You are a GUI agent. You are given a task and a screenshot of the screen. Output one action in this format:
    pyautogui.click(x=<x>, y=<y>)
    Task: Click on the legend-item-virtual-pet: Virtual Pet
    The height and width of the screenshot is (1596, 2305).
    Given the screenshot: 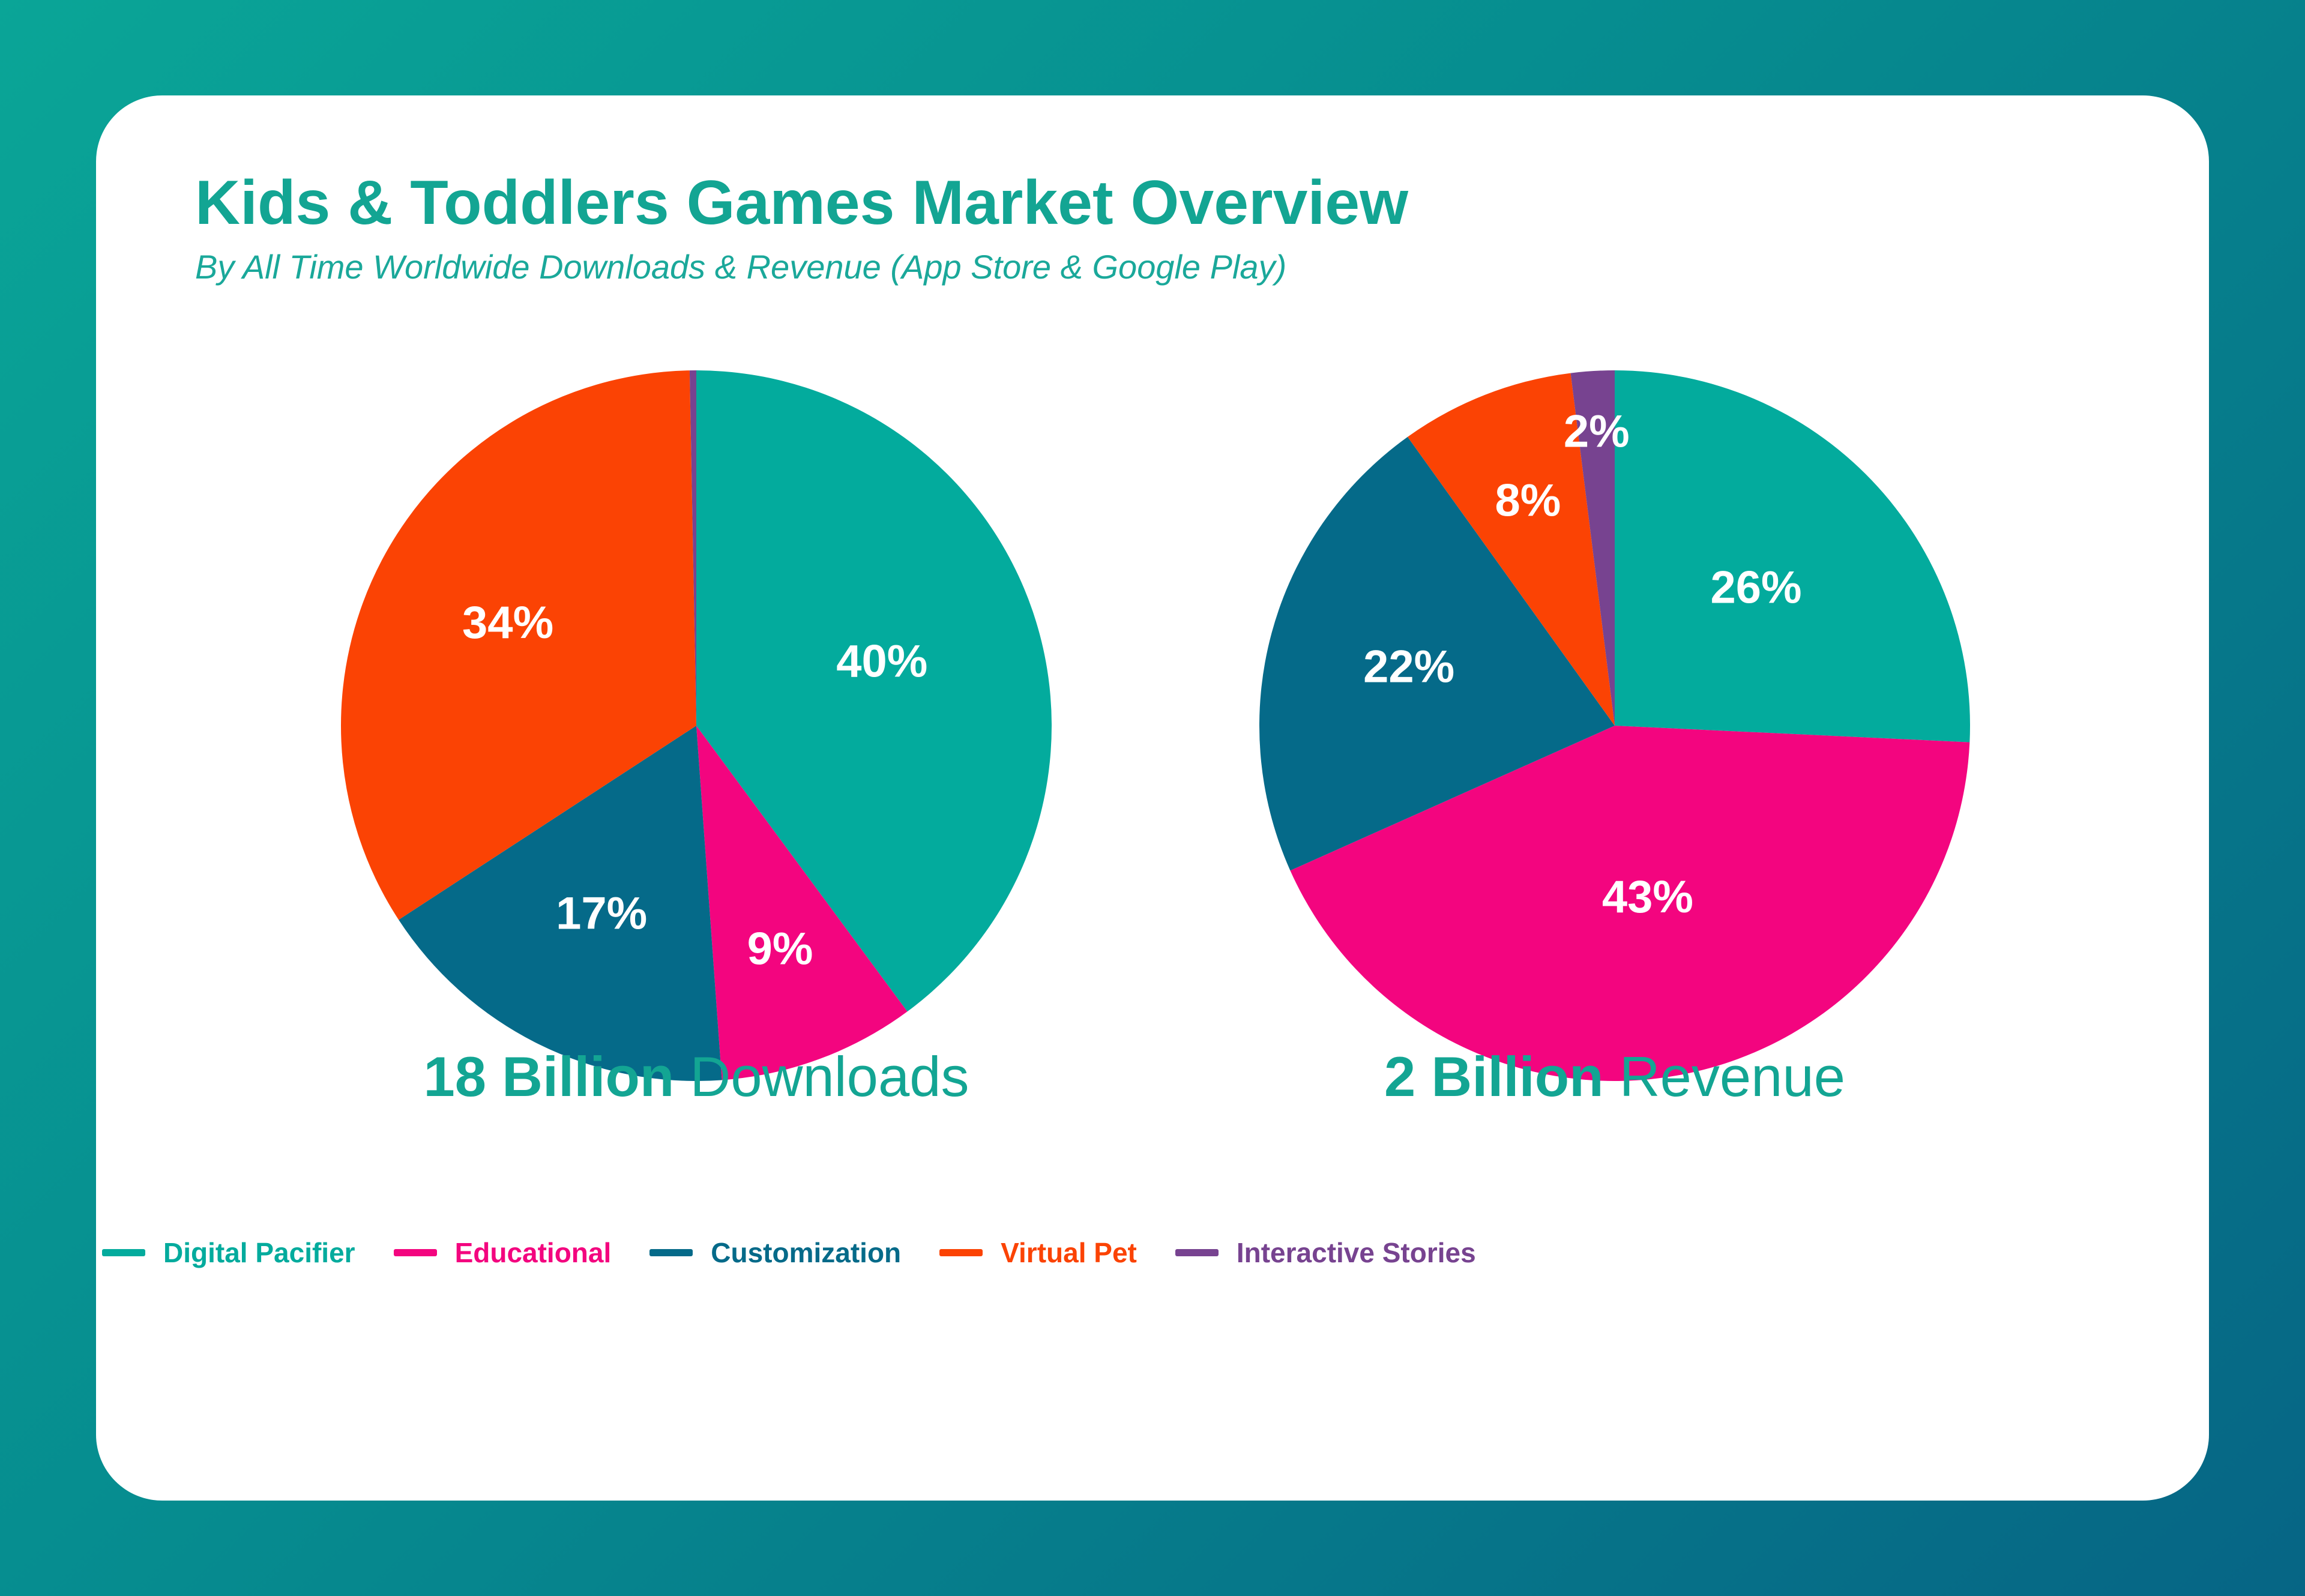 What is the action you would take?
    pyautogui.click(x=1038, y=1252)
    